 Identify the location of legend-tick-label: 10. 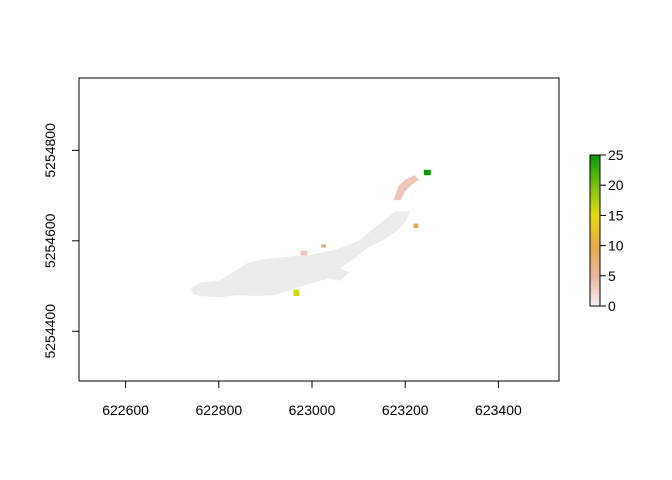
(616, 246).